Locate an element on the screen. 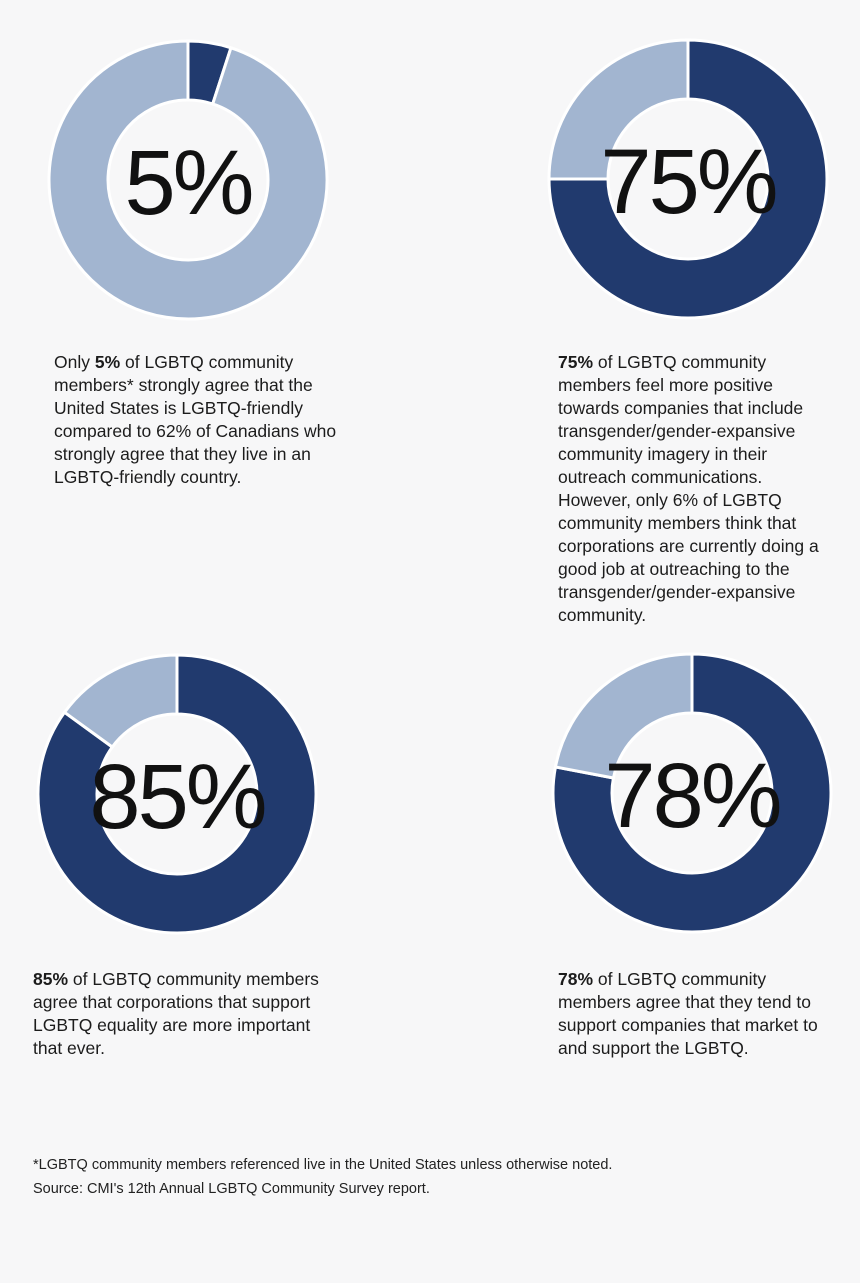 This screenshot has height=1283, width=860. donut-svg-3: 85% is located at coordinates (177, 794).